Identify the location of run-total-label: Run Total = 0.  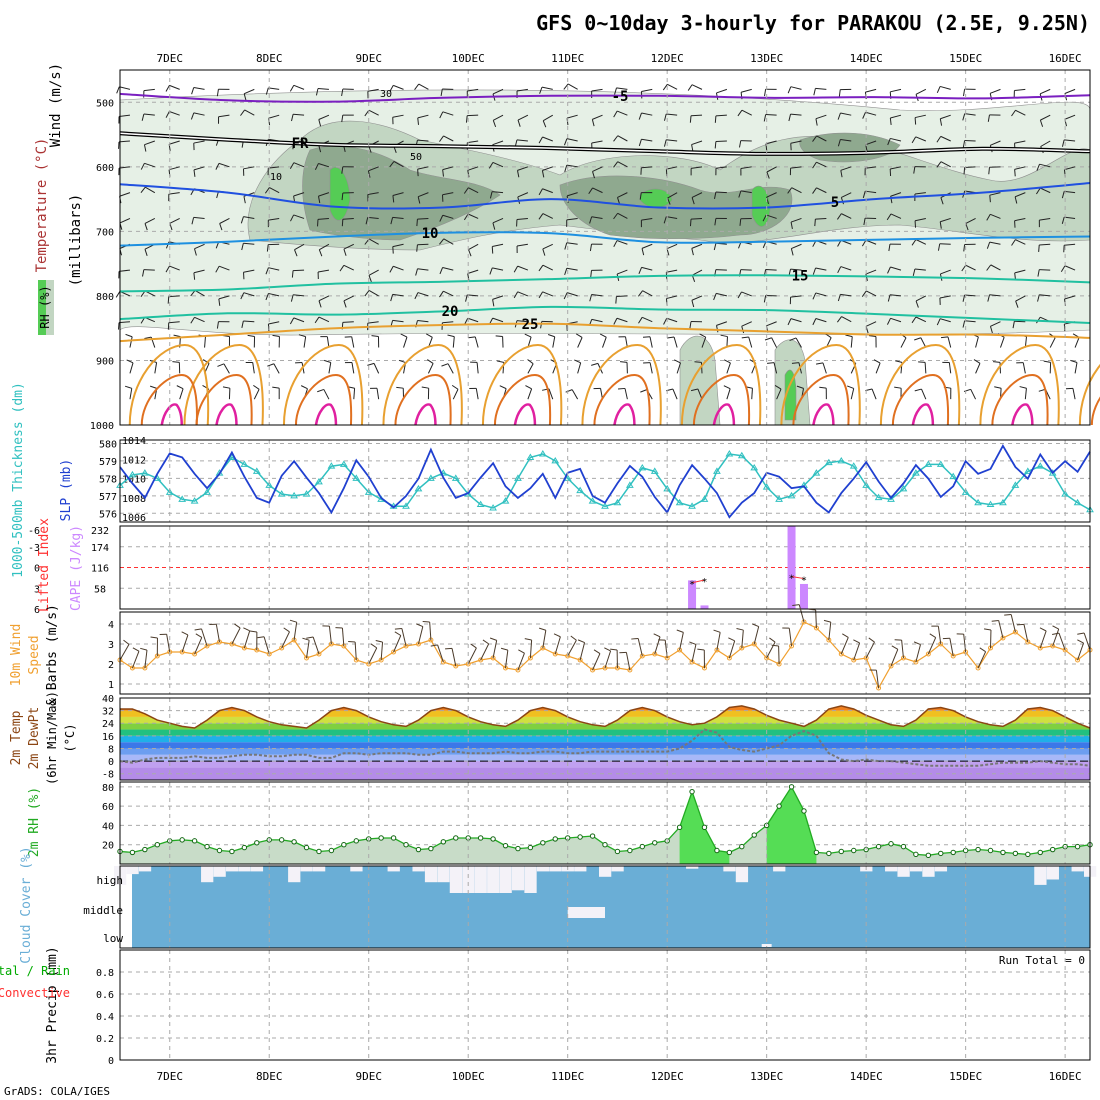
(1042, 960).